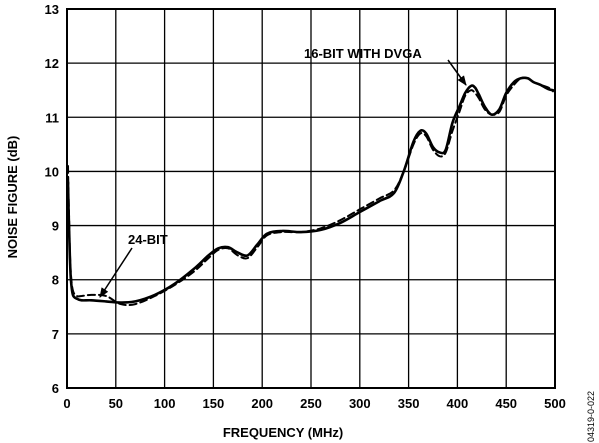 Image resolution: width=599 pixels, height=443 pixels. I want to click on annotation-24-bit: 24-BIT, so click(148, 239).